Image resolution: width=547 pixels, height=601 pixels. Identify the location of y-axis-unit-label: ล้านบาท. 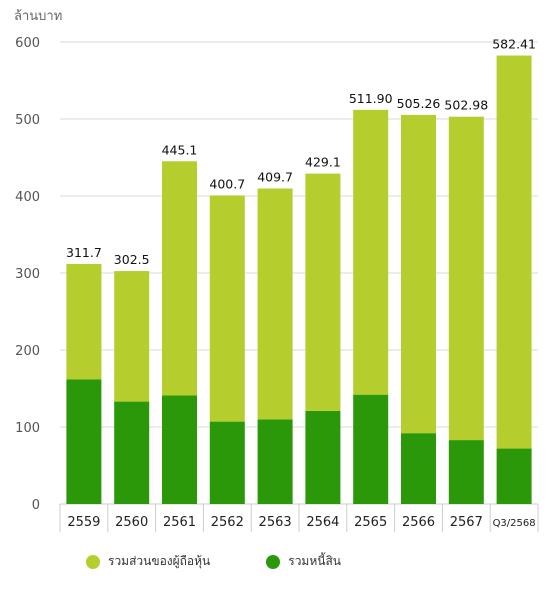
(38, 16).